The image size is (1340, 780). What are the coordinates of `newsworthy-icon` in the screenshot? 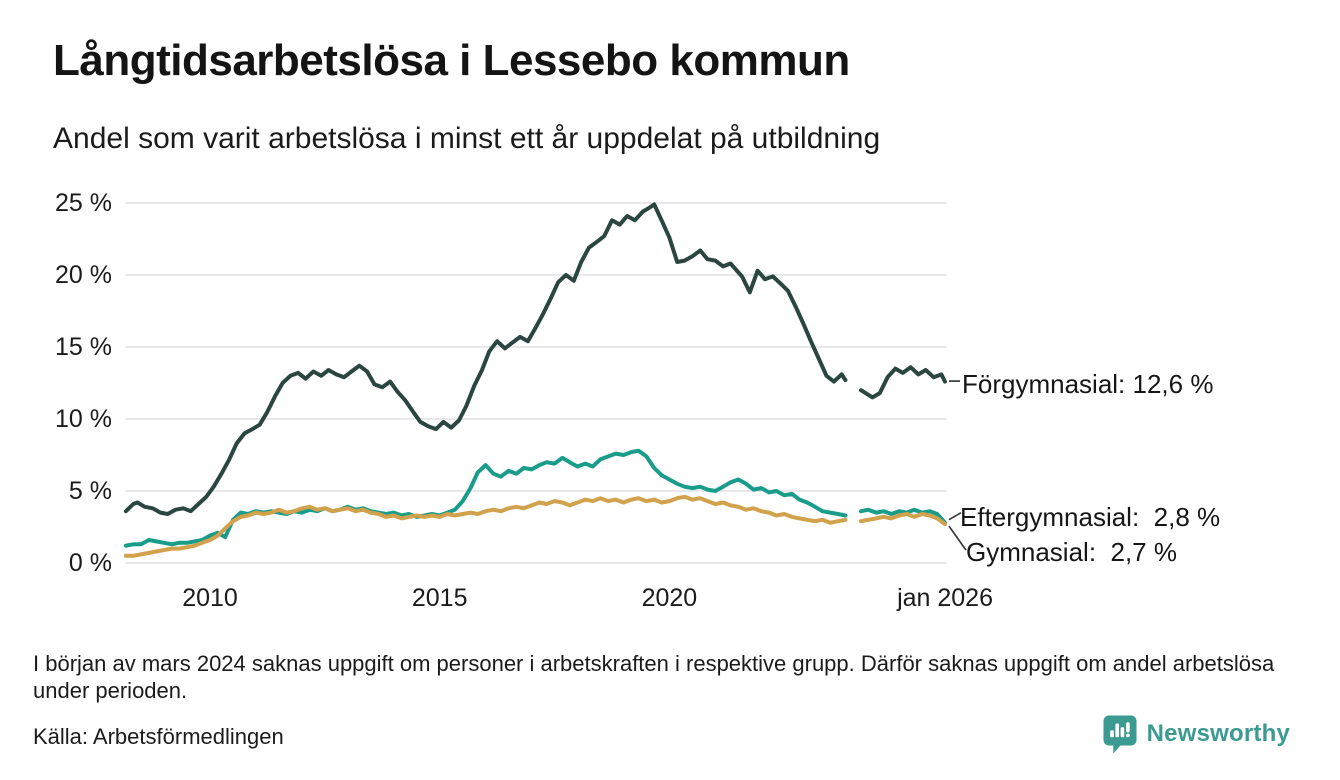 It's located at (1120, 734).